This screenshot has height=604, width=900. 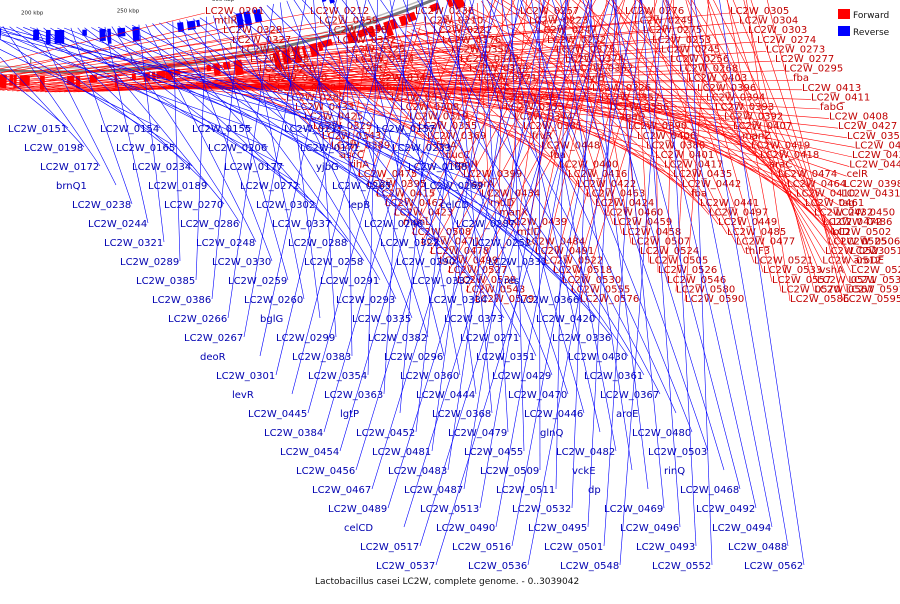 What do you see at coordinates (844, 31) in the screenshot?
I see `reverse-swatch` at bounding box center [844, 31].